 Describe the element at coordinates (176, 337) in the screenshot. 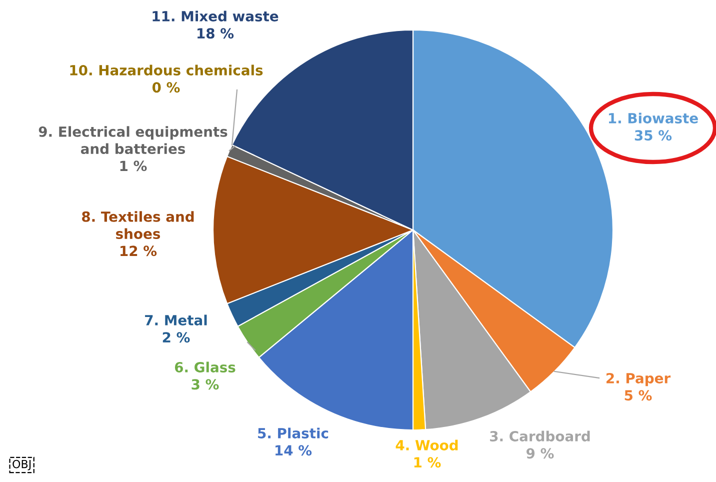

I see `data-label: 2 %` at that location.